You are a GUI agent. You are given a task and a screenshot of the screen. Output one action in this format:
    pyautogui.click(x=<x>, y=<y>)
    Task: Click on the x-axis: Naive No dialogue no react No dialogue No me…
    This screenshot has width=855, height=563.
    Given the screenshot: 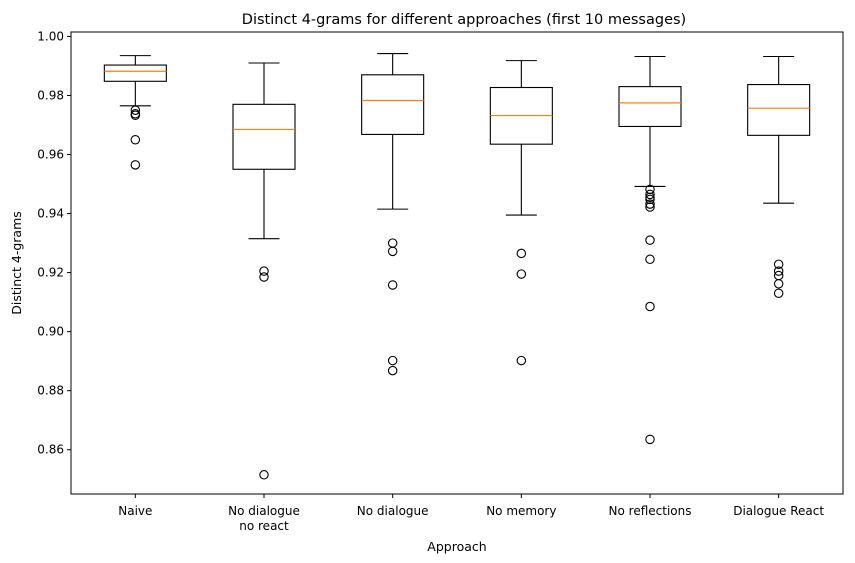 What is the action you would take?
    pyautogui.click(x=471, y=513)
    